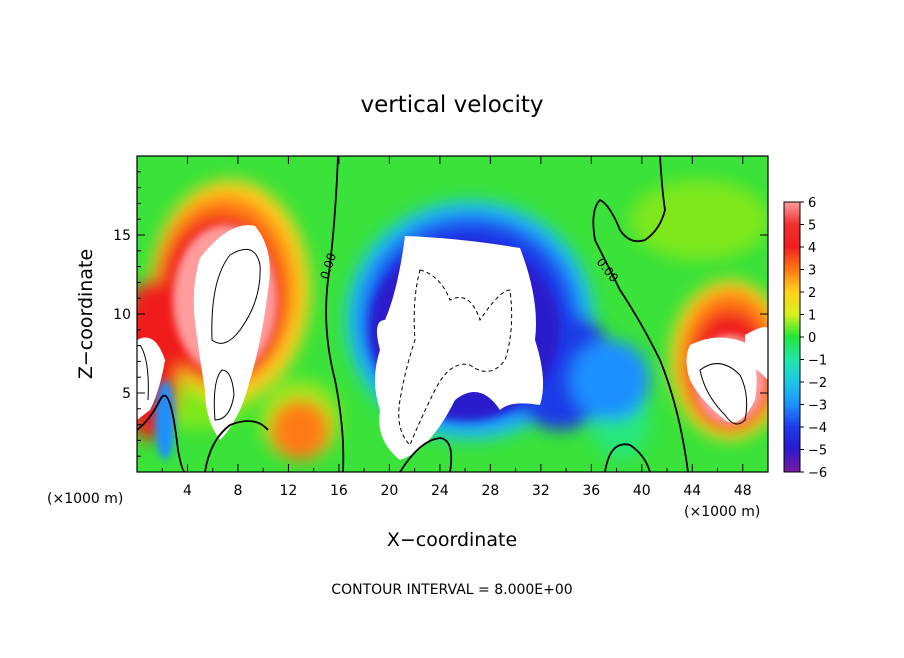 The width and height of the screenshot is (904, 658). I want to click on contour-interval-note: CONTOUR INTERVAL = 8.000E+00, so click(451, 590).